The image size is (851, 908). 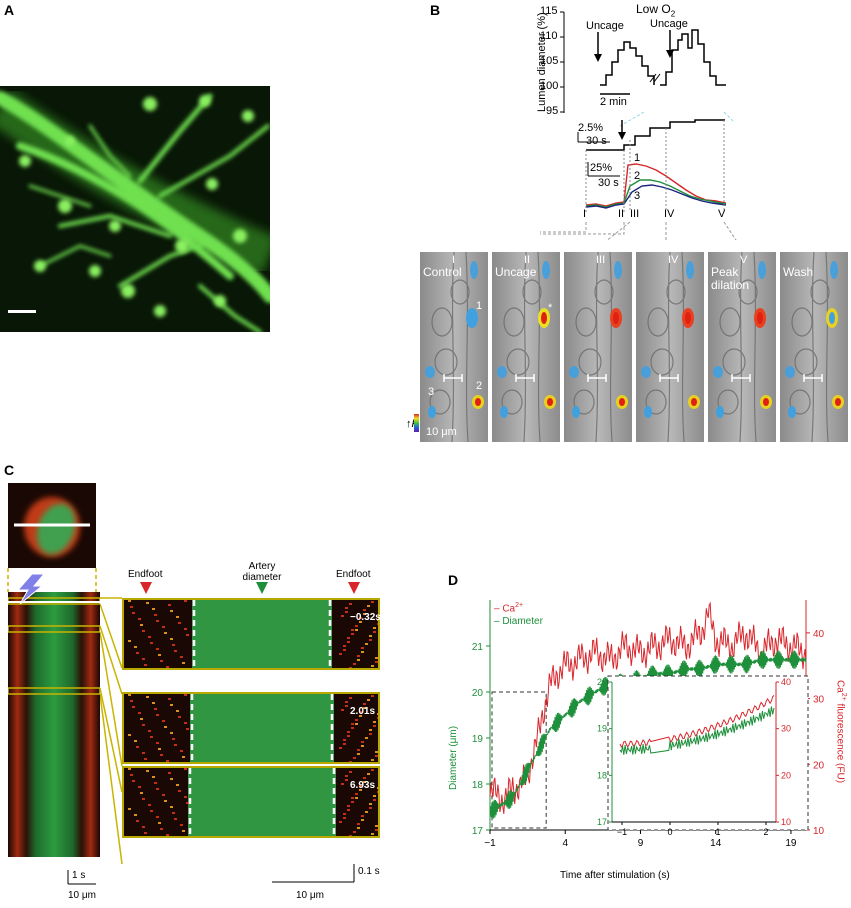 What do you see at coordinates (716, 843) in the screenshot?
I see `d-xtick-label: 14` at bounding box center [716, 843].